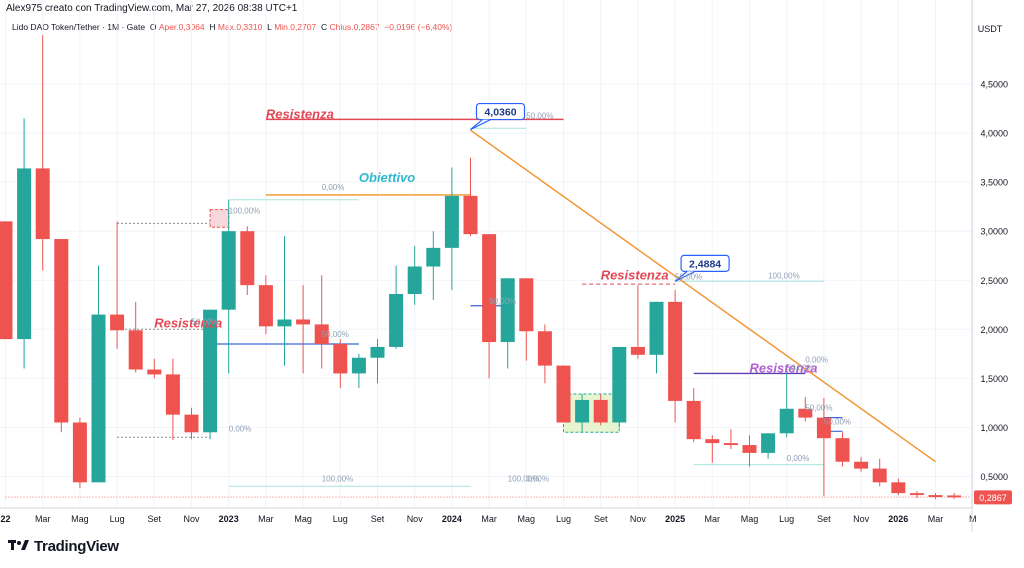 Image resolution: width=1024 pixels, height=568 pixels. I want to click on low-key: L, so click(269, 27).